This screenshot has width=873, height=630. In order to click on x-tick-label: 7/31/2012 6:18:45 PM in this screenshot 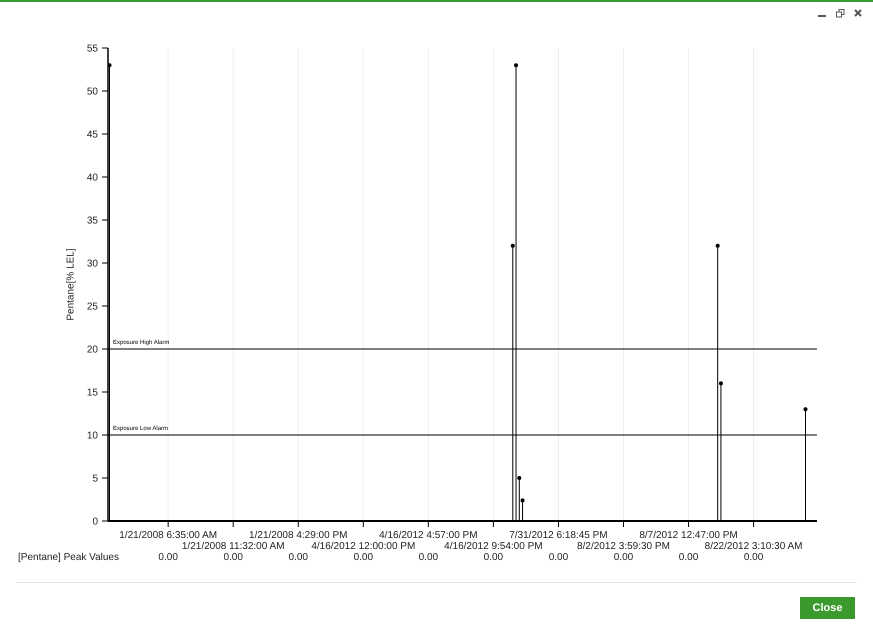, I will do `click(558, 535)`.